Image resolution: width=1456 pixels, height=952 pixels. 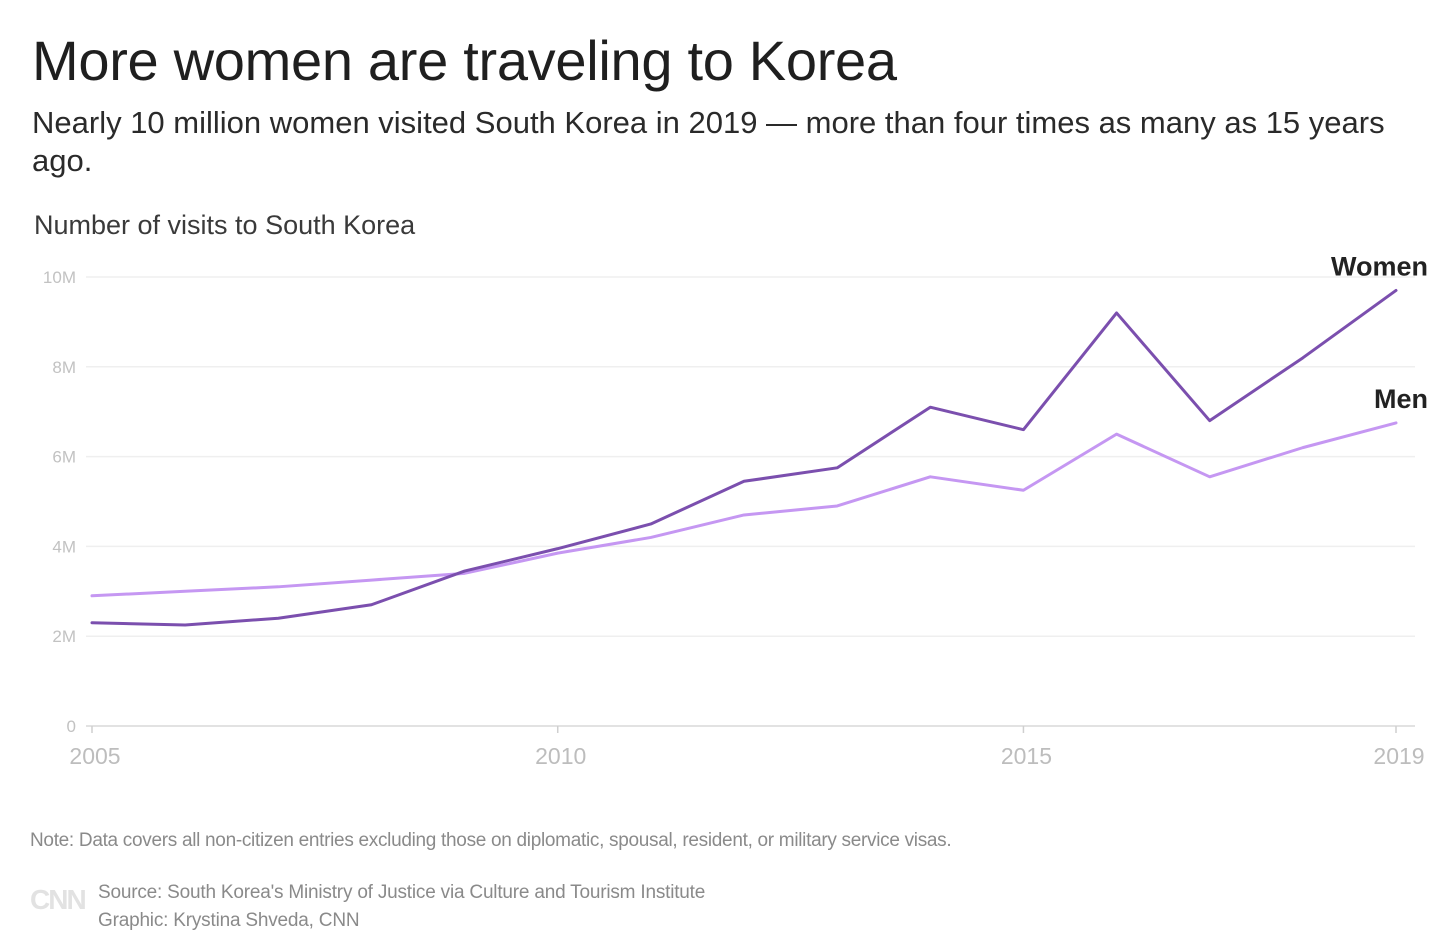 I want to click on series-label-men: Men, so click(x=1401, y=399).